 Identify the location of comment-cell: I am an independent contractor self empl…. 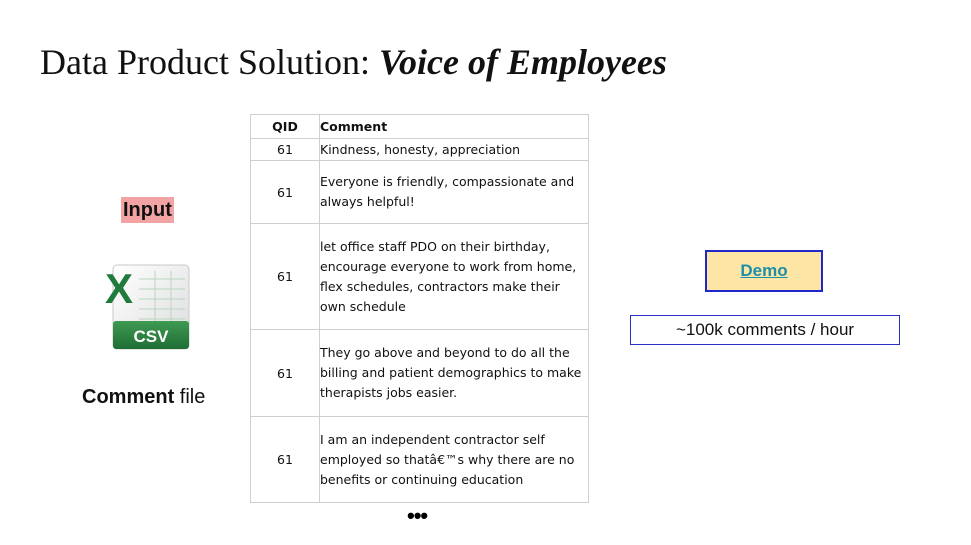
(454, 459).